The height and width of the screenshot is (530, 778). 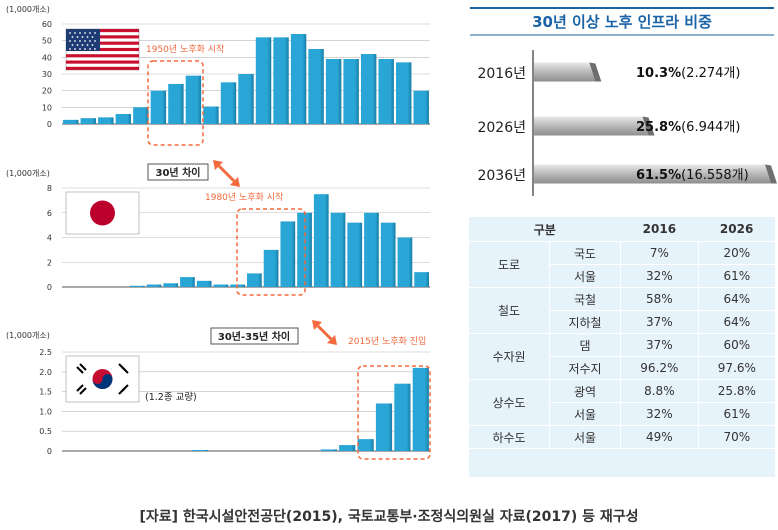 What do you see at coordinates (47, 107) in the screenshot?
I see `us-y-tick-label: 10` at bounding box center [47, 107].